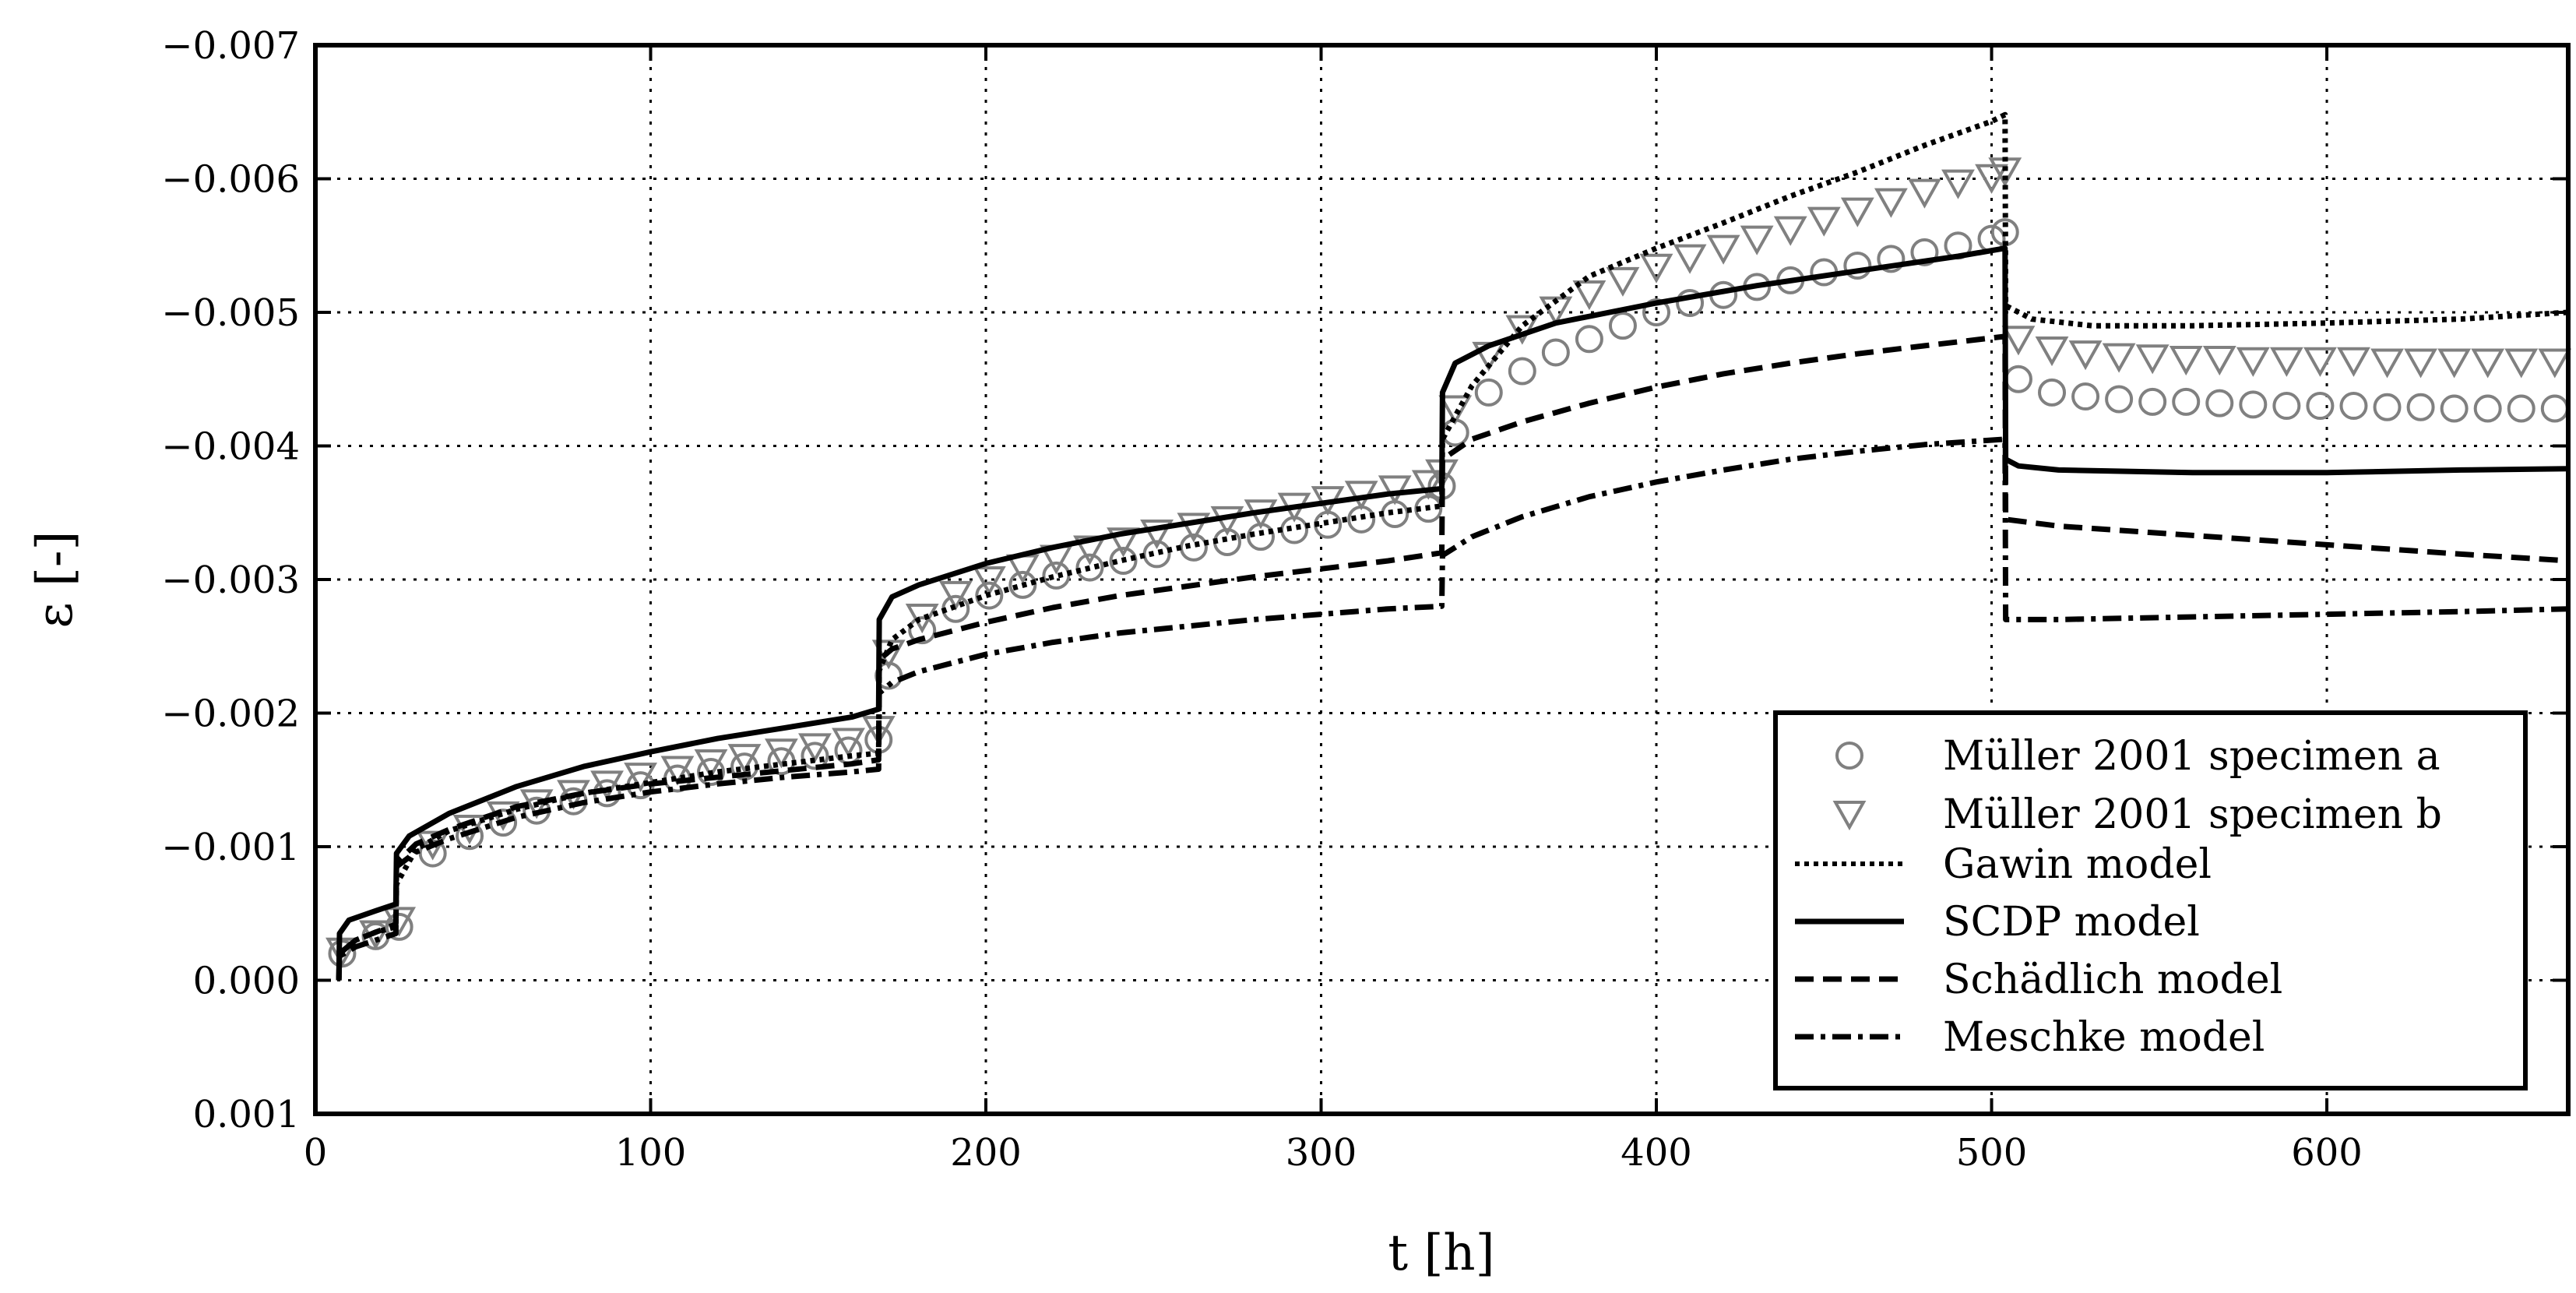 Image resolution: width=2576 pixels, height=1293 pixels. Describe the element at coordinates (1321, 1153) in the screenshot. I see `x-tick-label: 300` at that location.